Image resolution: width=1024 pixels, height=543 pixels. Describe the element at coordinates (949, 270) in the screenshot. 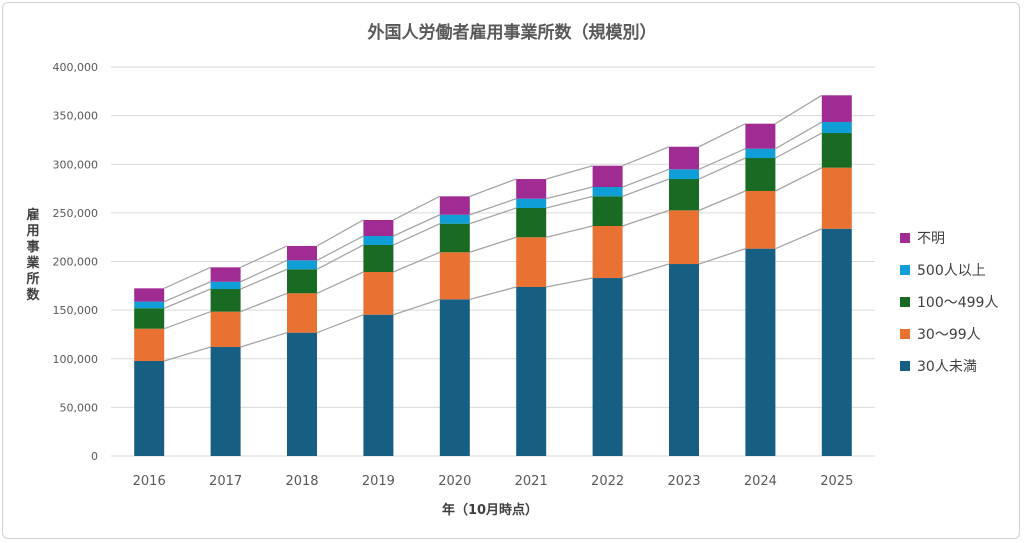

I see `legend-item: 500人以上` at that location.